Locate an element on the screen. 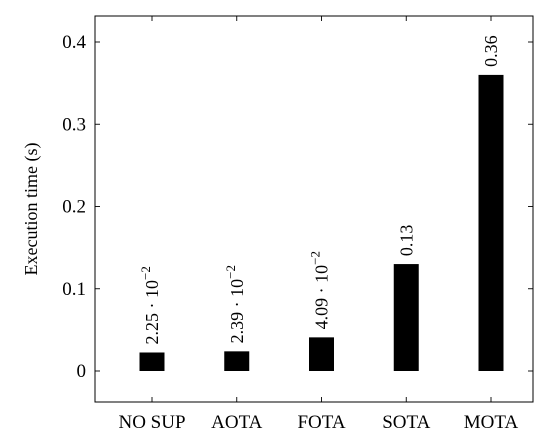 This screenshot has width=549, height=435. data-label-base: 0.36 is located at coordinates (491, 51).